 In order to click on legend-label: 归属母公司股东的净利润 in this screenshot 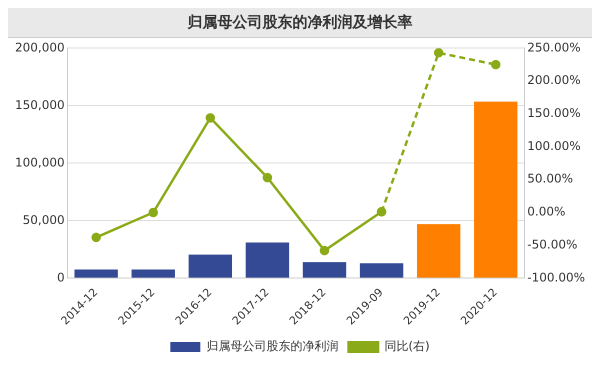, I will do `click(272, 346)`.